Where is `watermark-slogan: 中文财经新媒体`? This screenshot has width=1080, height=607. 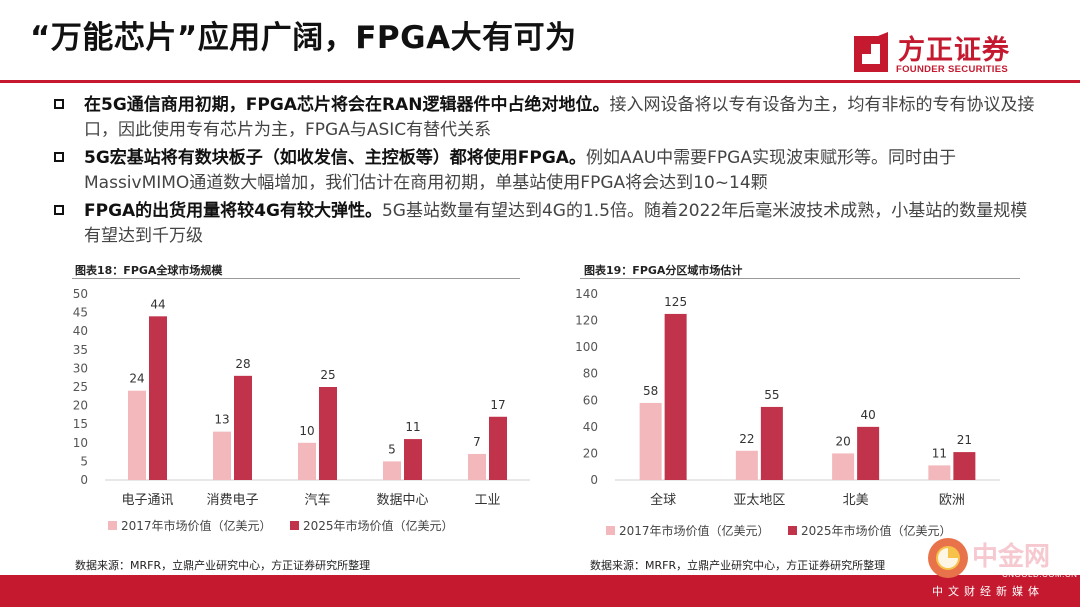 watermark-slogan: 中文财经新媒体 is located at coordinates (988, 591).